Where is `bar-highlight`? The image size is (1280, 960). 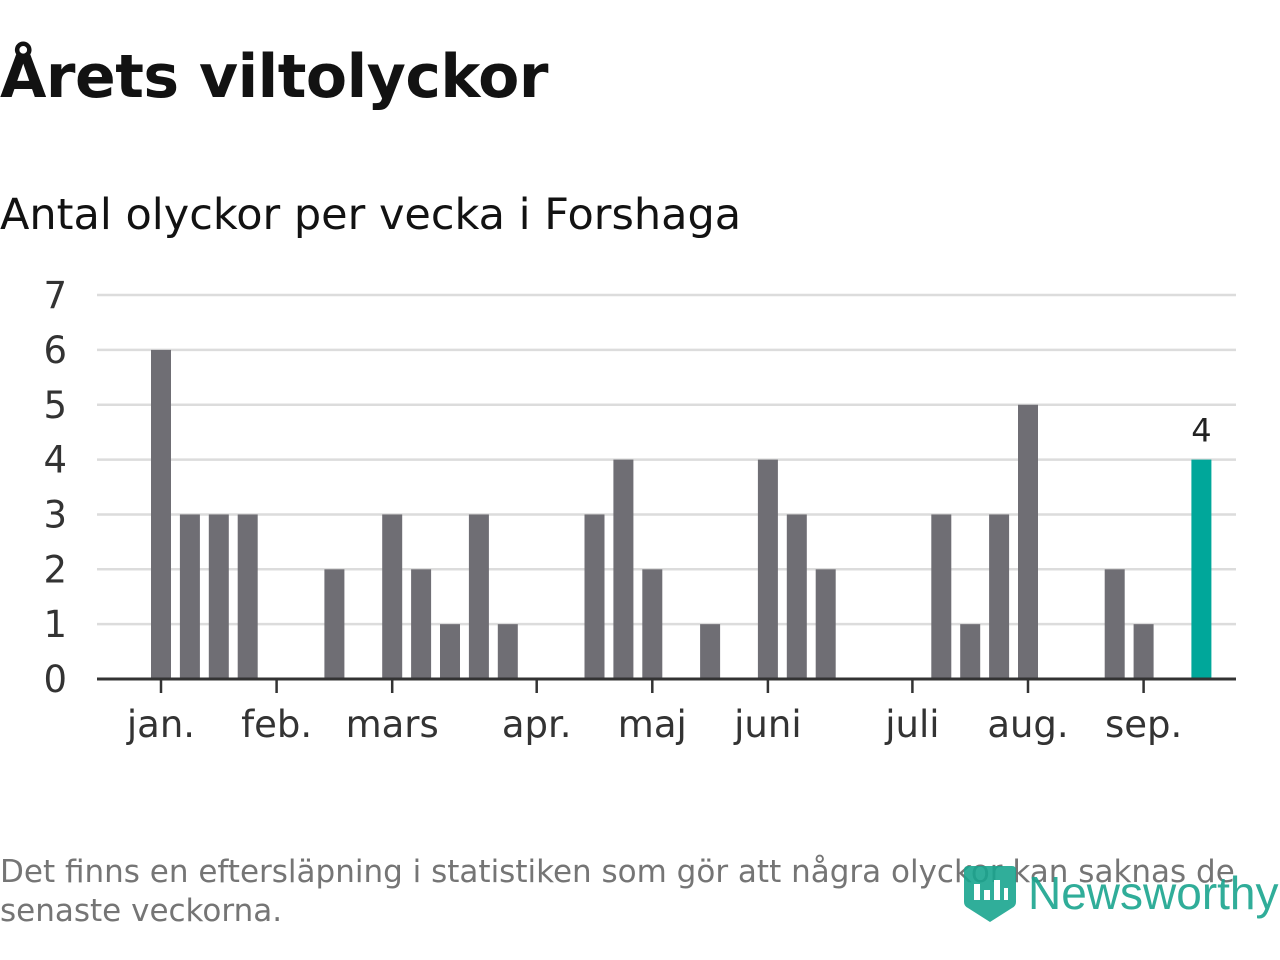
bar-highlight is located at coordinates (1201, 569).